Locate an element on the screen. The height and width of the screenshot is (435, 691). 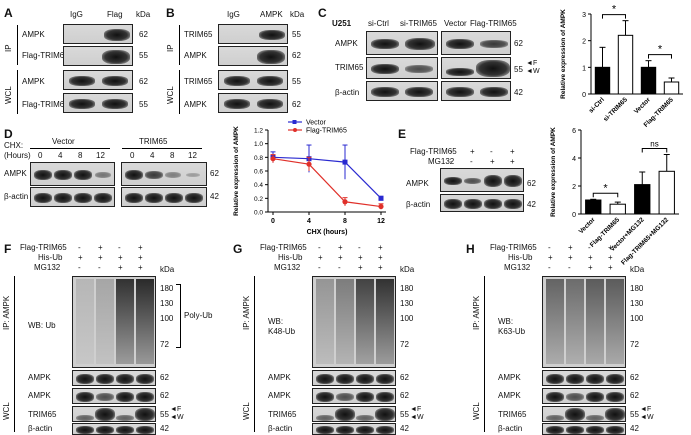
row-label: TRIM65 is located at coordinates (42, 414).